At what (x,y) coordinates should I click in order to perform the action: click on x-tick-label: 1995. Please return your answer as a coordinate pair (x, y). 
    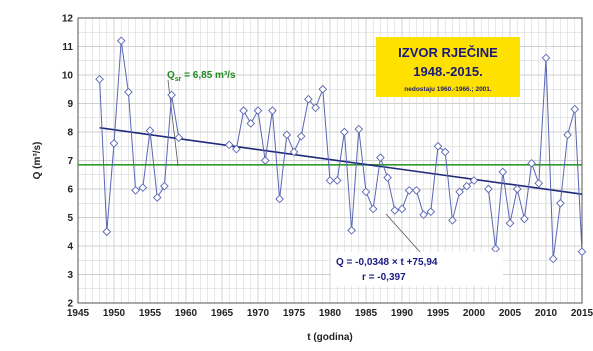
    Looking at the image, I should click on (438, 313).